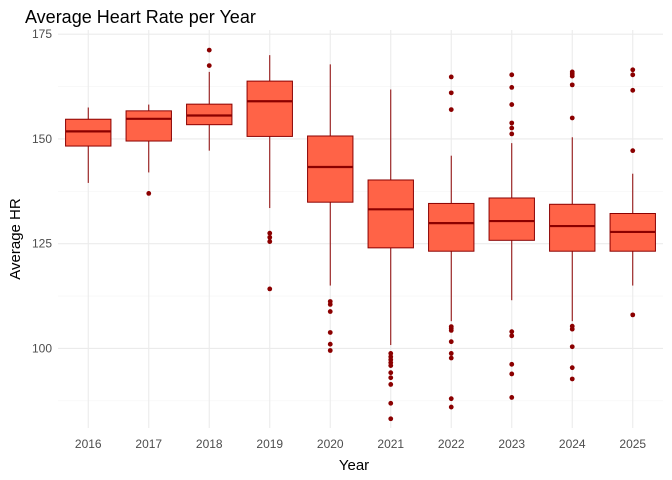 The height and width of the screenshot is (480, 672). What do you see at coordinates (42, 244) in the screenshot?
I see `y-tick-label: 125` at bounding box center [42, 244].